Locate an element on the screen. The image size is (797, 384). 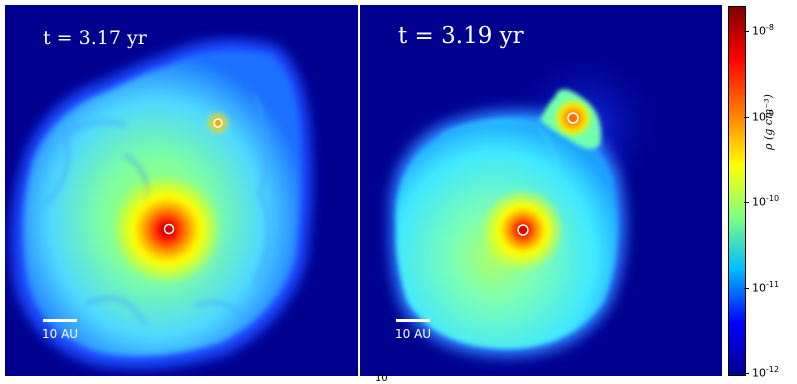
density-colorbar is located at coordinates (737, 191).